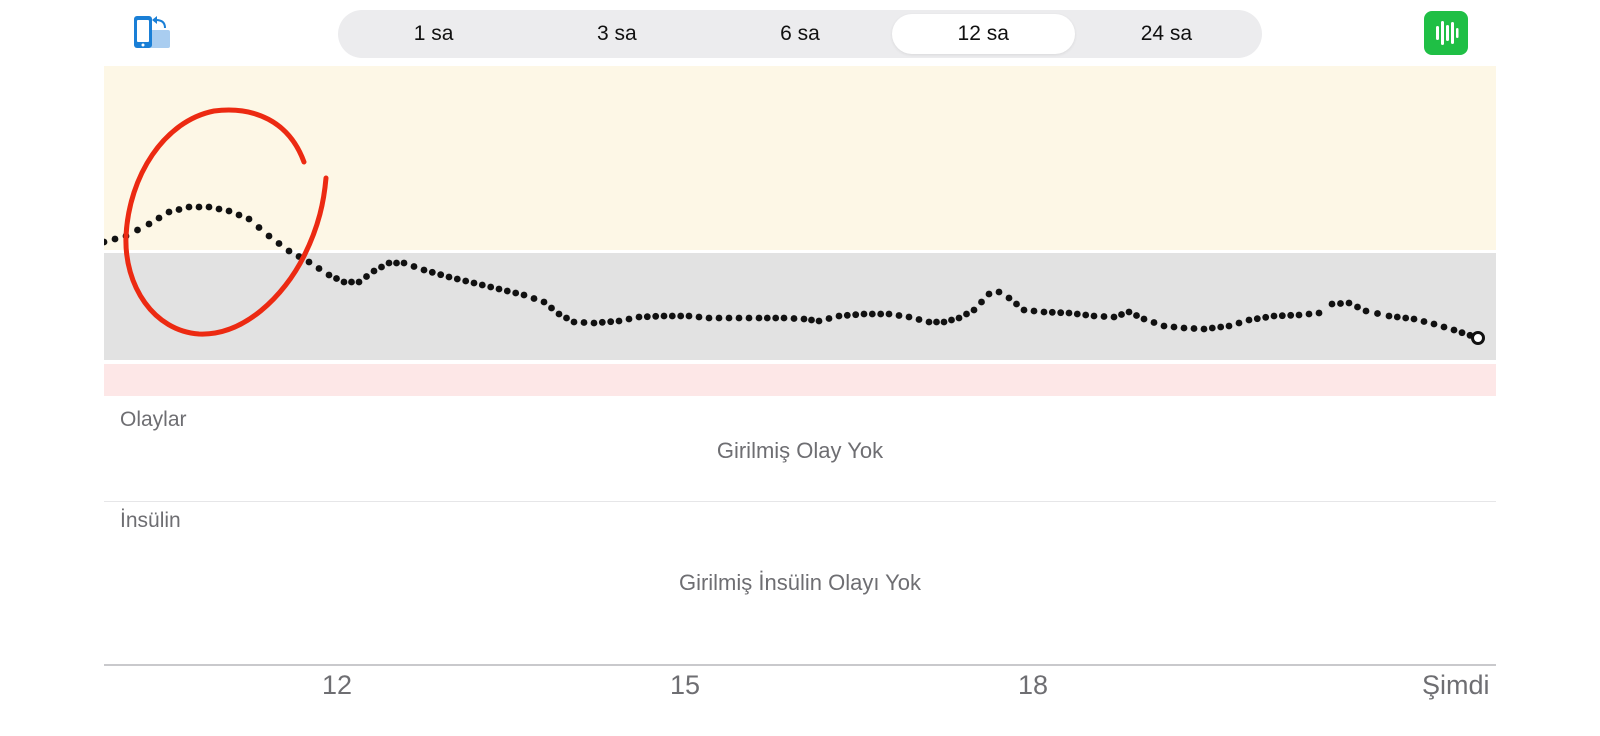 This screenshot has width=1600, height=736. What do you see at coordinates (433, 33) in the screenshot?
I see `range-tab-1h: 1 sa` at bounding box center [433, 33].